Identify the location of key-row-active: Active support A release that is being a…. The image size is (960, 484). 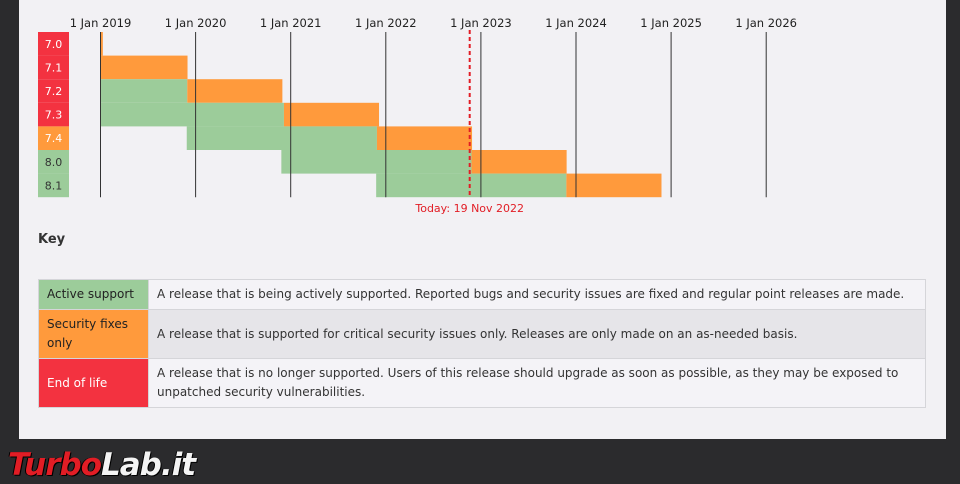
(482, 294).